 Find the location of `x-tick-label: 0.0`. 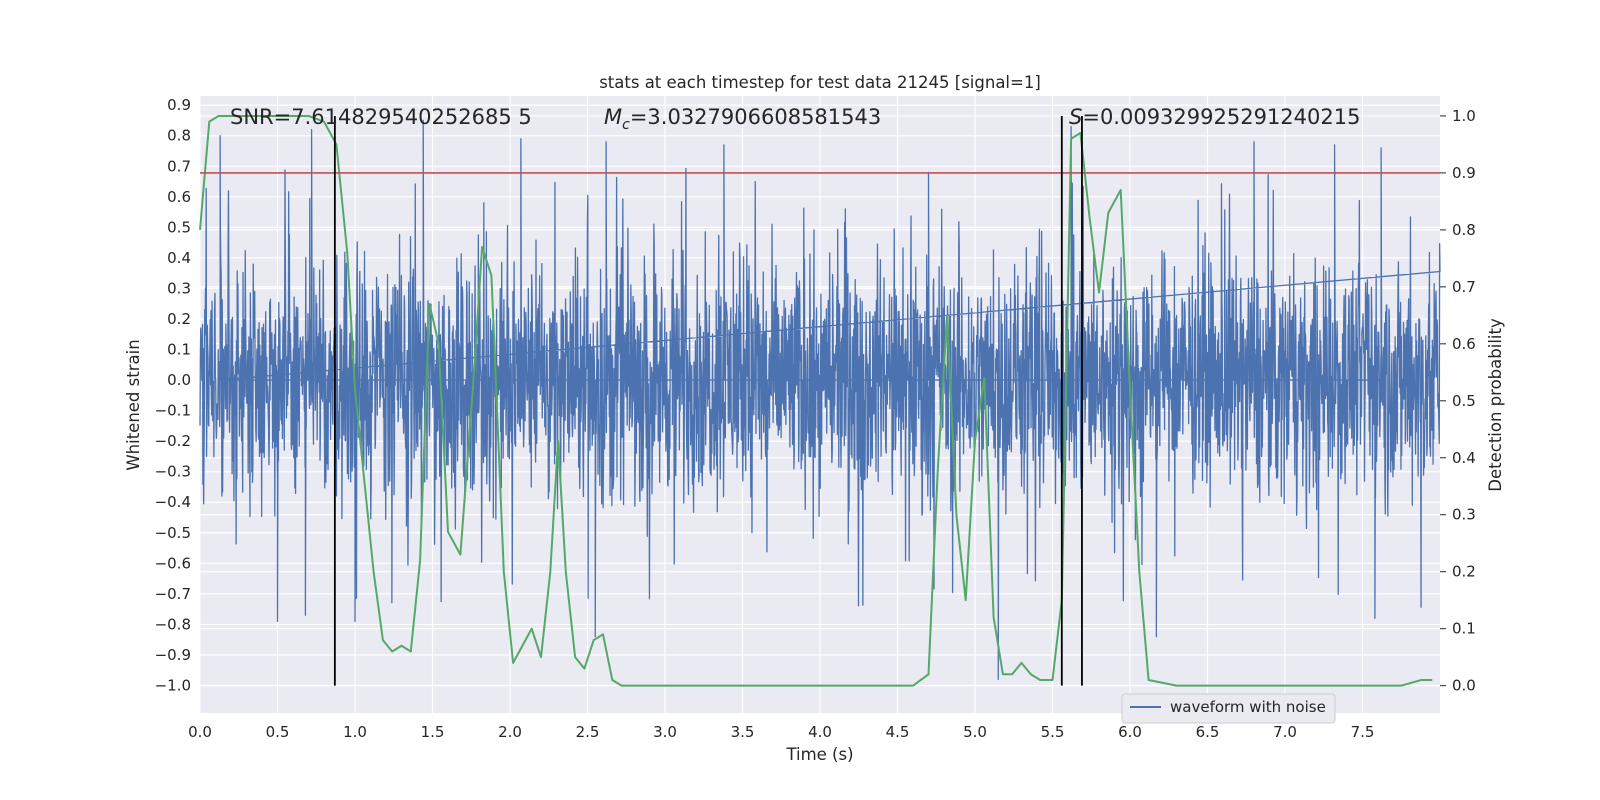

x-tick-label: 0.0 is located at coordinates (200, 732).